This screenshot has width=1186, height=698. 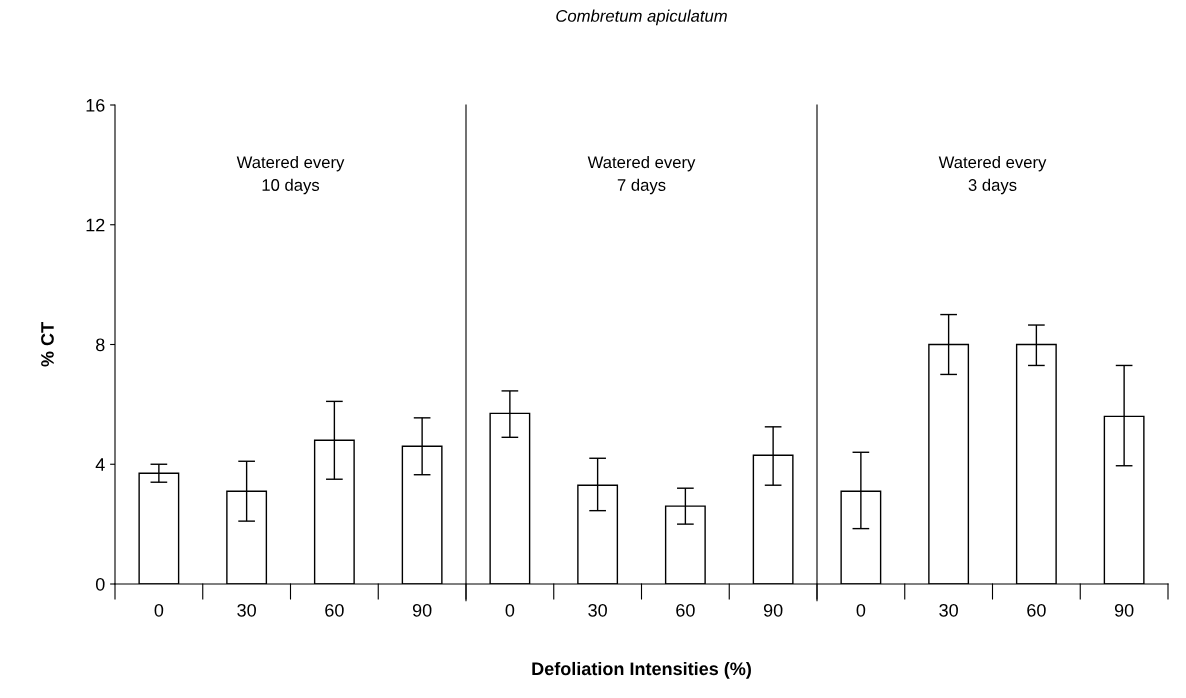 I want to click on y-tick-label: 16, so click(x=95, y=105).